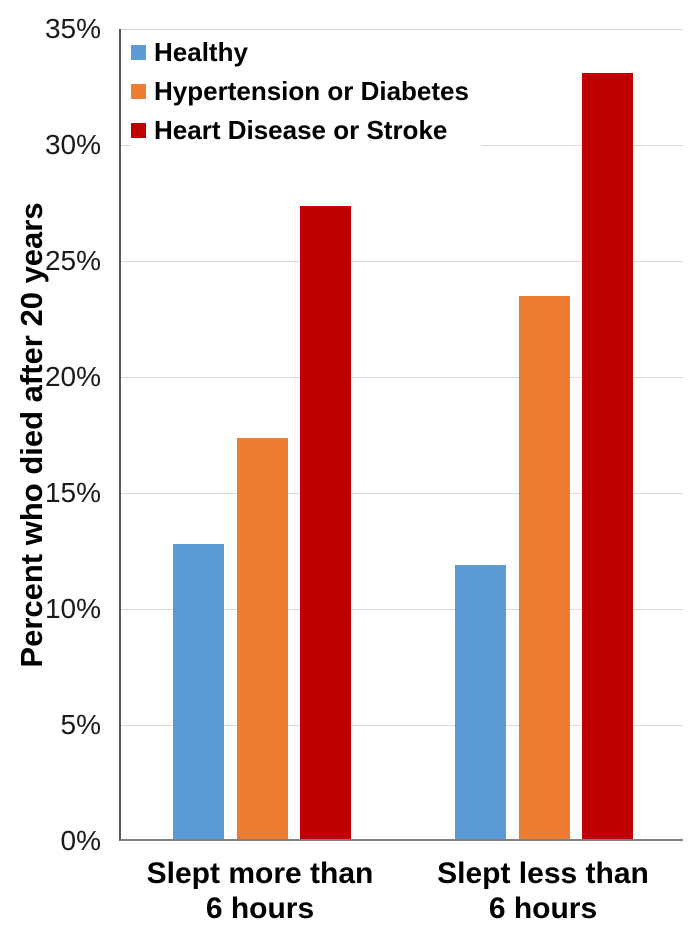 The image size is (700, 933). What do you see at coordinates (138, 91) in the screenshot?
I see `legend-swatch-hypertension-or-diabetes` at bounding box center [138, 91].